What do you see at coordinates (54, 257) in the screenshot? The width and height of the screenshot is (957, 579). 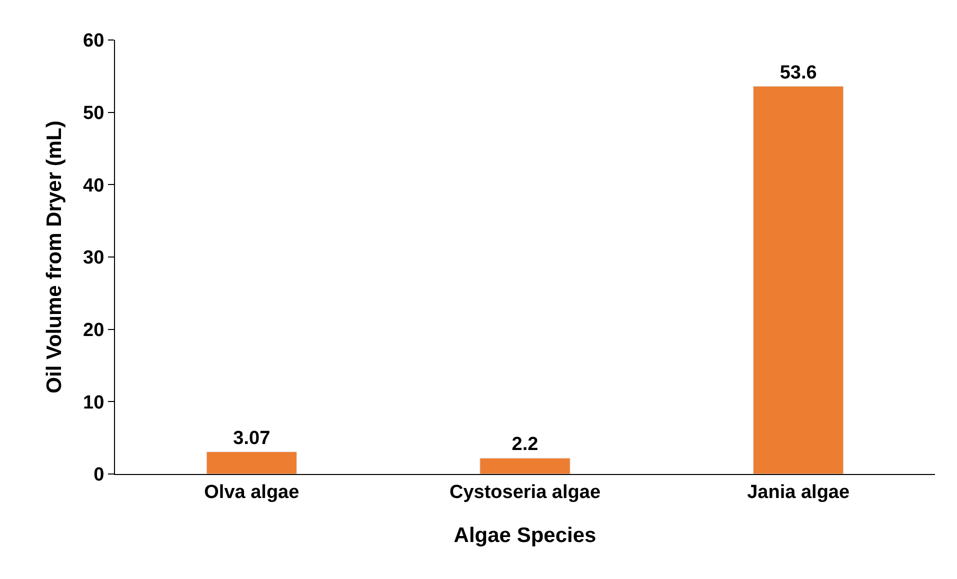 I see `y-axis-title: Oil Volume from Dryer (mL)` at bounding box center [54, 257].